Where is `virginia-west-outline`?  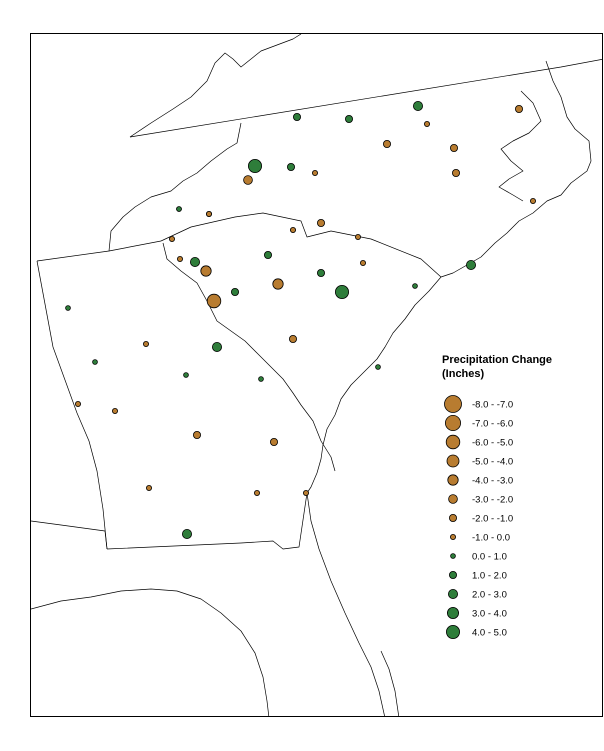 virginia-west-outline is located at coordinates (215, 86).